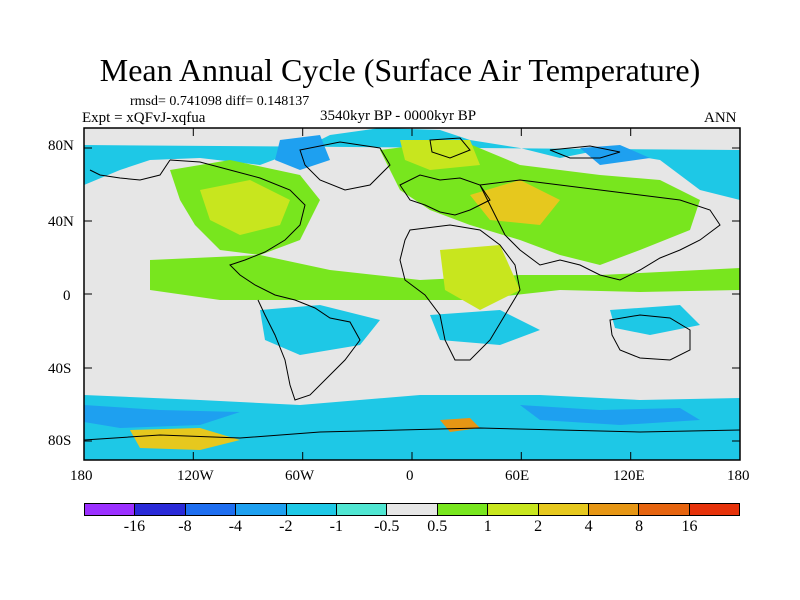  I want to click on pacific-cool, so click(655, 320).